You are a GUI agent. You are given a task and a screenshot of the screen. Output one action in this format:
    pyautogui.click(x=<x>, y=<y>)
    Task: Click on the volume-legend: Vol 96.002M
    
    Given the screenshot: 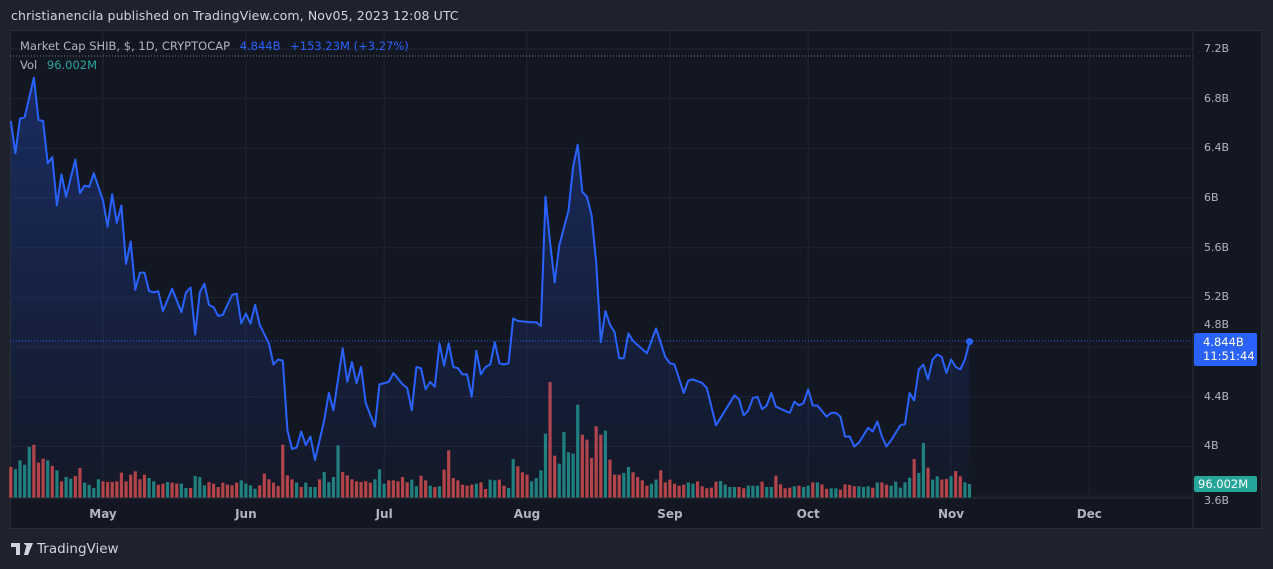 What is the action you would take?
    pyautogui.click(x=61, y=65)
    